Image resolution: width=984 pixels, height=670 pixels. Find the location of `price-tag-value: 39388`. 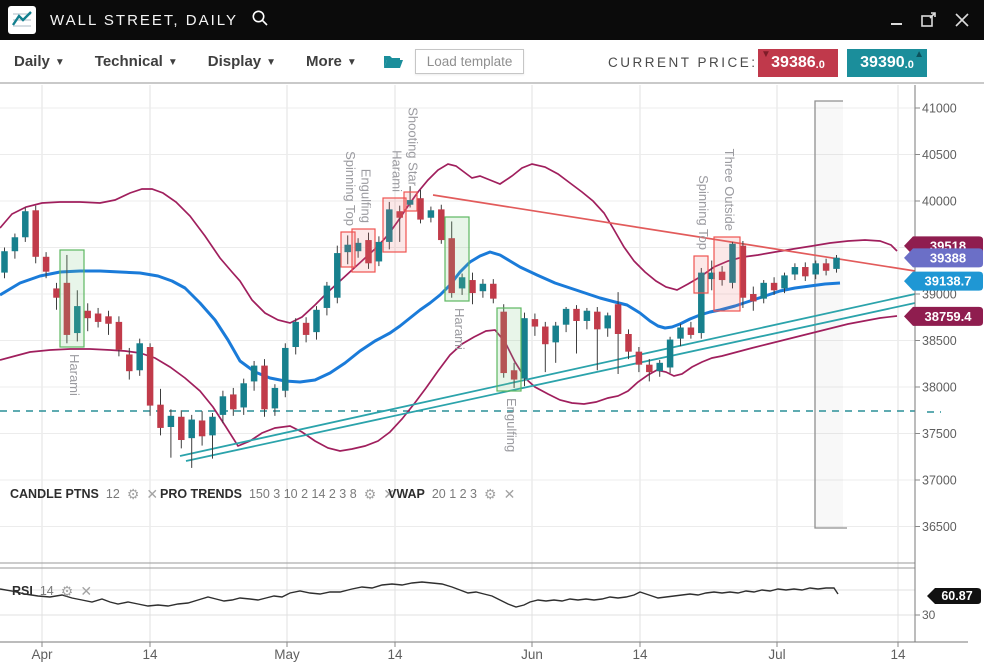

price-tag-value: 39388 is located at coordinates (948, 257).